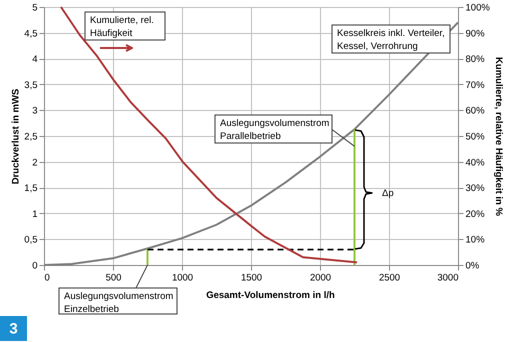 The width and height of the screenshot is (506, 342). Describe the element at coordinates (388, 193) in the screenshot. I see `annotation: Δp` at that location.